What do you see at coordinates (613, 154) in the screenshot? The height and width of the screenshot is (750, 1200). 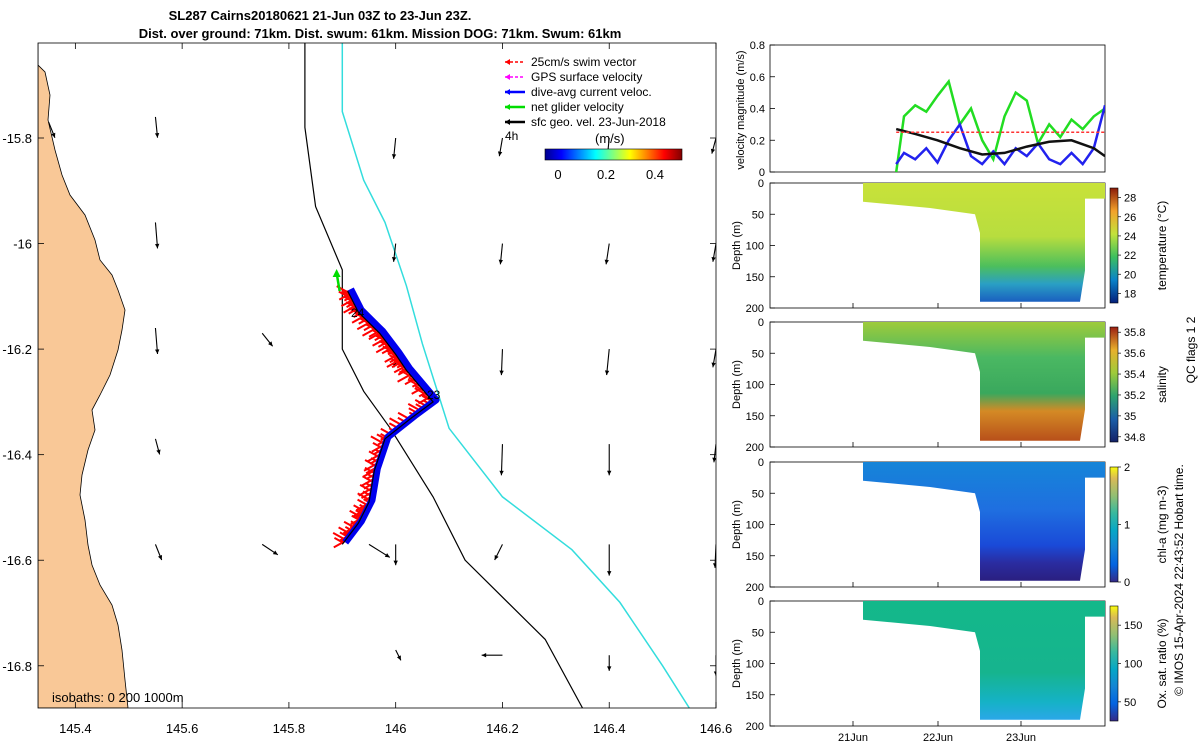 I see `colorbar-gradient` at bounding box center [613, 154].